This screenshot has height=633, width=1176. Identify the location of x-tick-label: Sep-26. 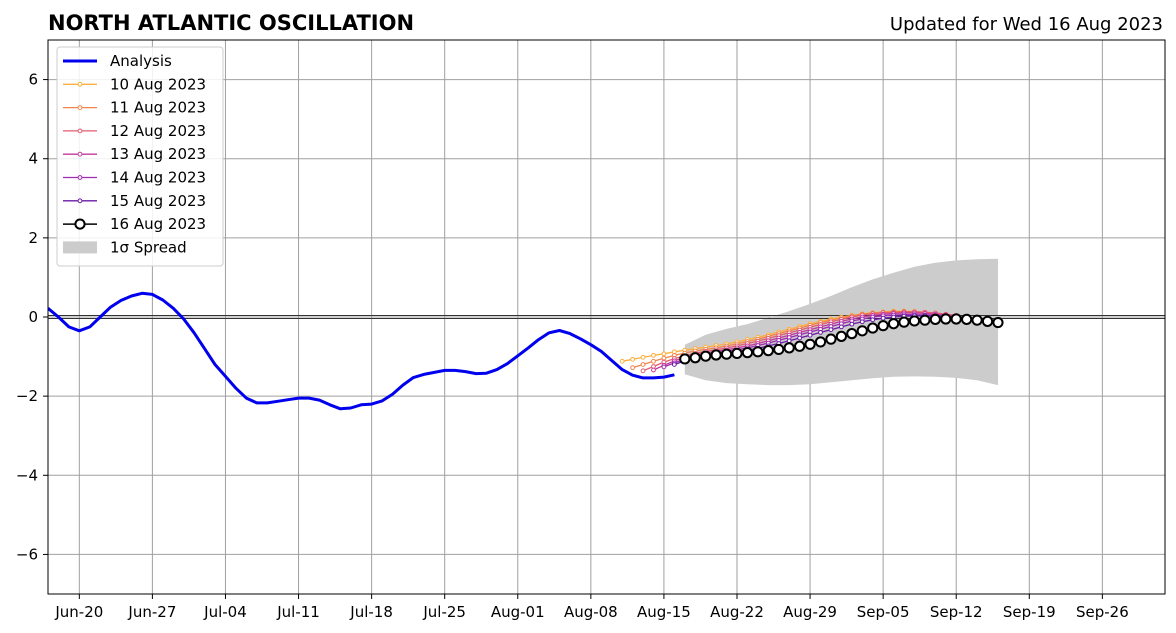
(1102, 612).